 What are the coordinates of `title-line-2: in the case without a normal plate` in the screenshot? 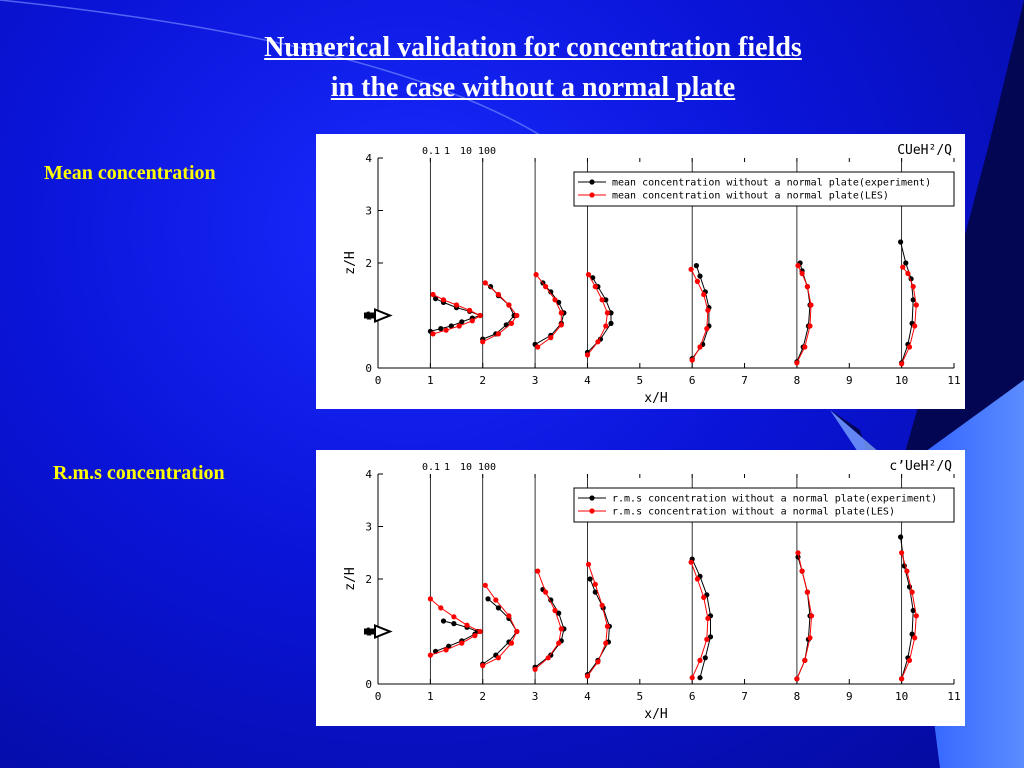 It's located at (533, 87).